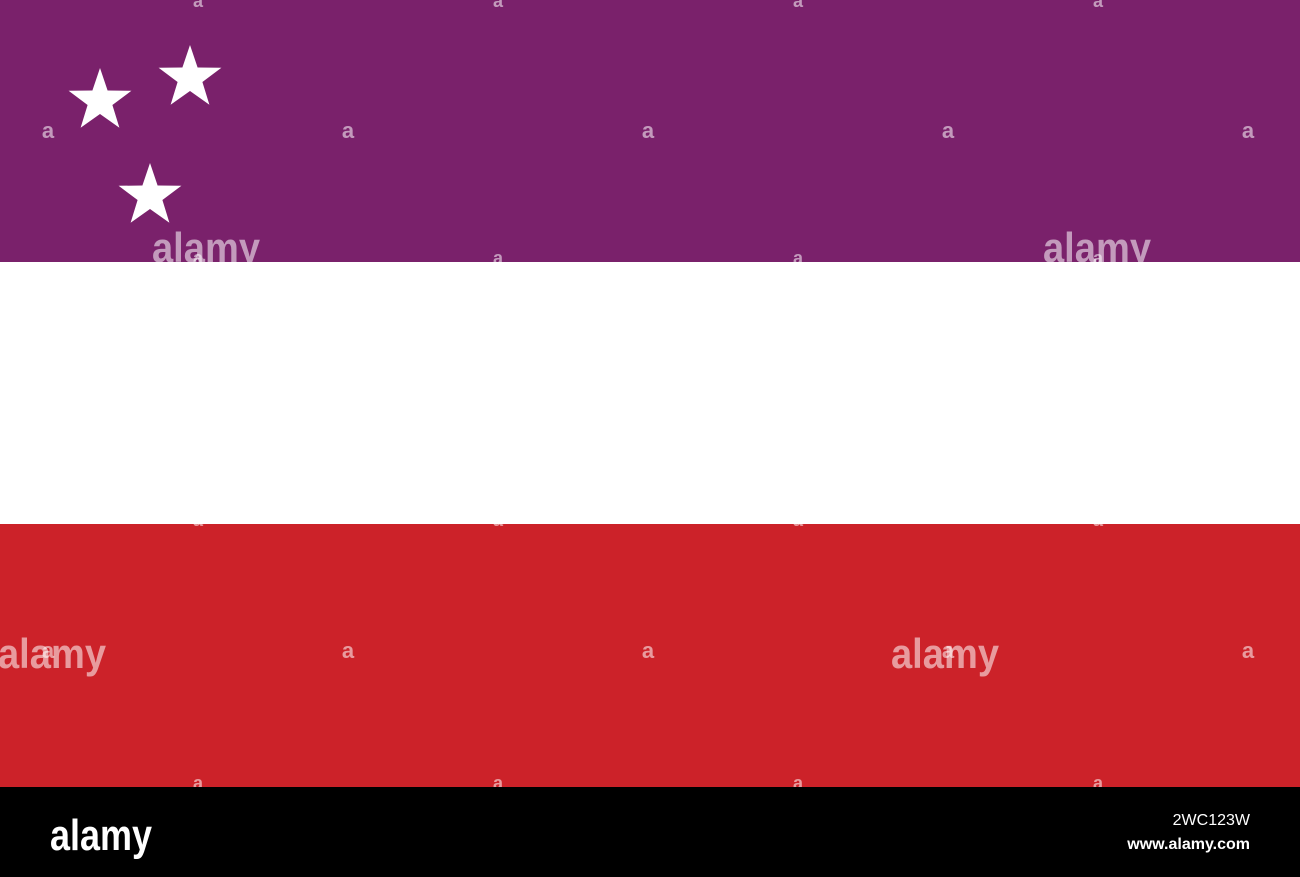  What do you see at coordinates (101, 835) in the screenshot?
I see `footer-logo: alamy` at bounding box center [101, 835].